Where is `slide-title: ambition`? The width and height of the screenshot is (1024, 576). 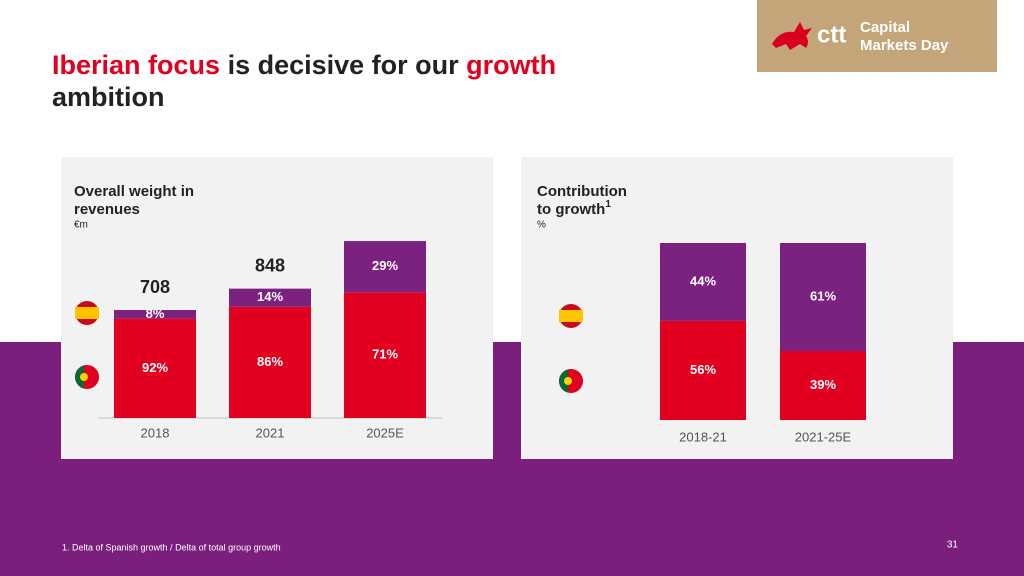
slide-title: ambition is located at coordinates (108, 97).